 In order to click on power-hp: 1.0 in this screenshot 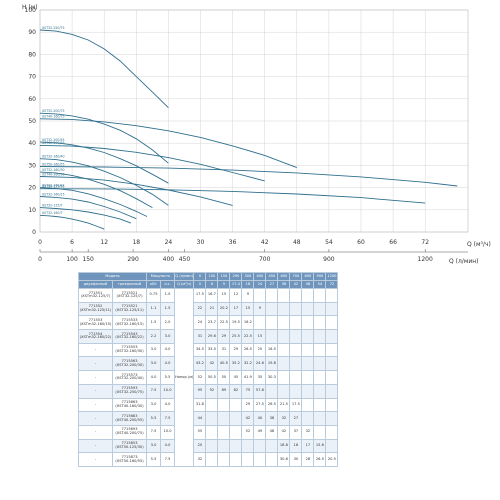, I will do `click(167, 295)`.